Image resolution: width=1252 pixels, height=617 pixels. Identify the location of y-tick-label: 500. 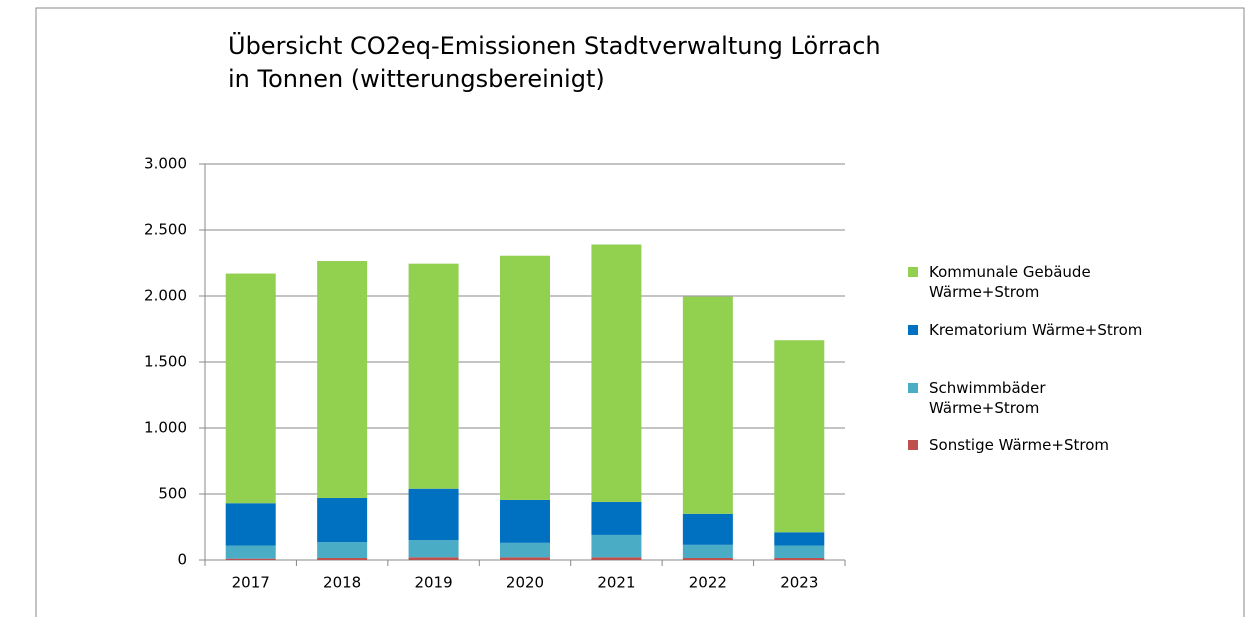
(172, 494).